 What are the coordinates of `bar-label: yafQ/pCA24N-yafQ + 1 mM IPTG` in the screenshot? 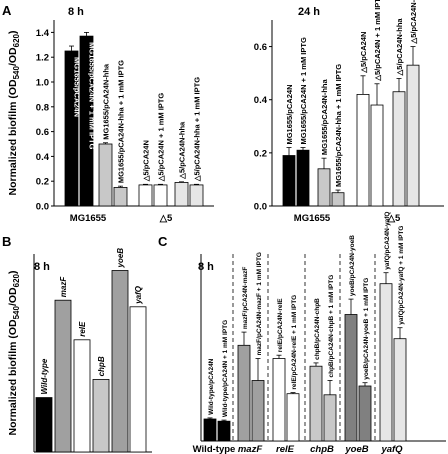 It's located at (401, 275).